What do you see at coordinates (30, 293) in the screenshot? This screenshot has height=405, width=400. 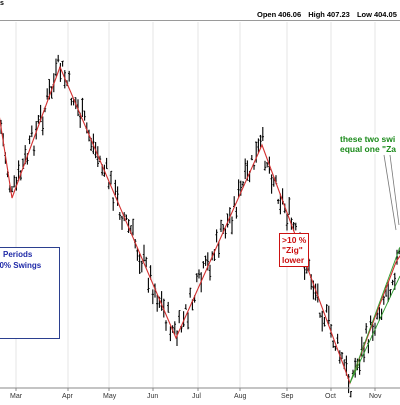 I see `legend-box: Periods 10% Swings` at bounding box center [30, 293].